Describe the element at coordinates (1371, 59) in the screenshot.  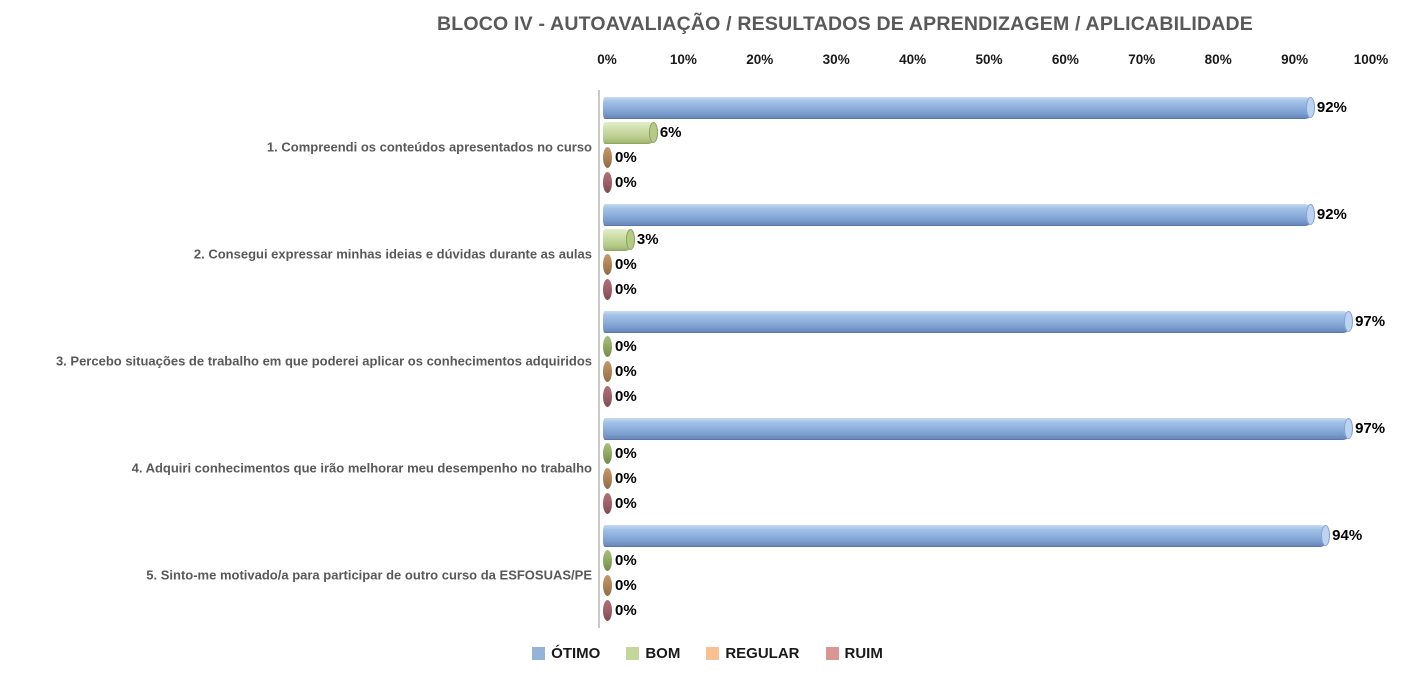
I see `x-axis-tick: 100%` at that location.